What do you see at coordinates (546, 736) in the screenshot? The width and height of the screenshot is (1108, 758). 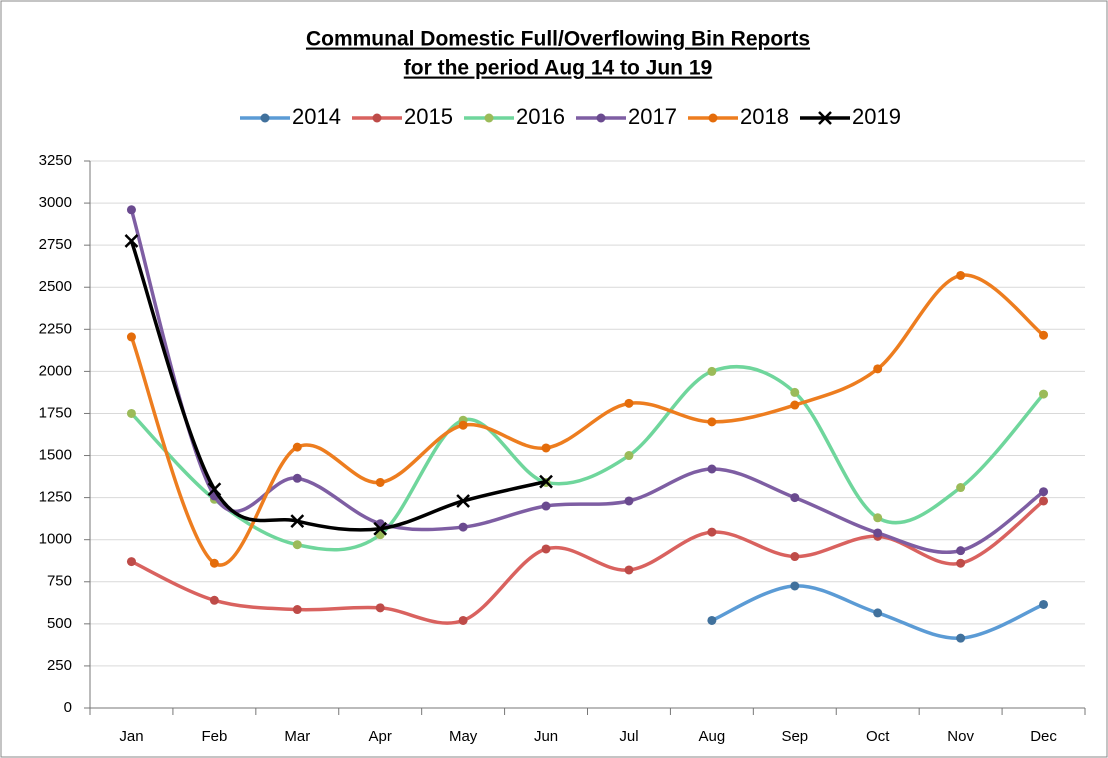 I see `x-tick-label: Jun` at bounding box center [546, 736].